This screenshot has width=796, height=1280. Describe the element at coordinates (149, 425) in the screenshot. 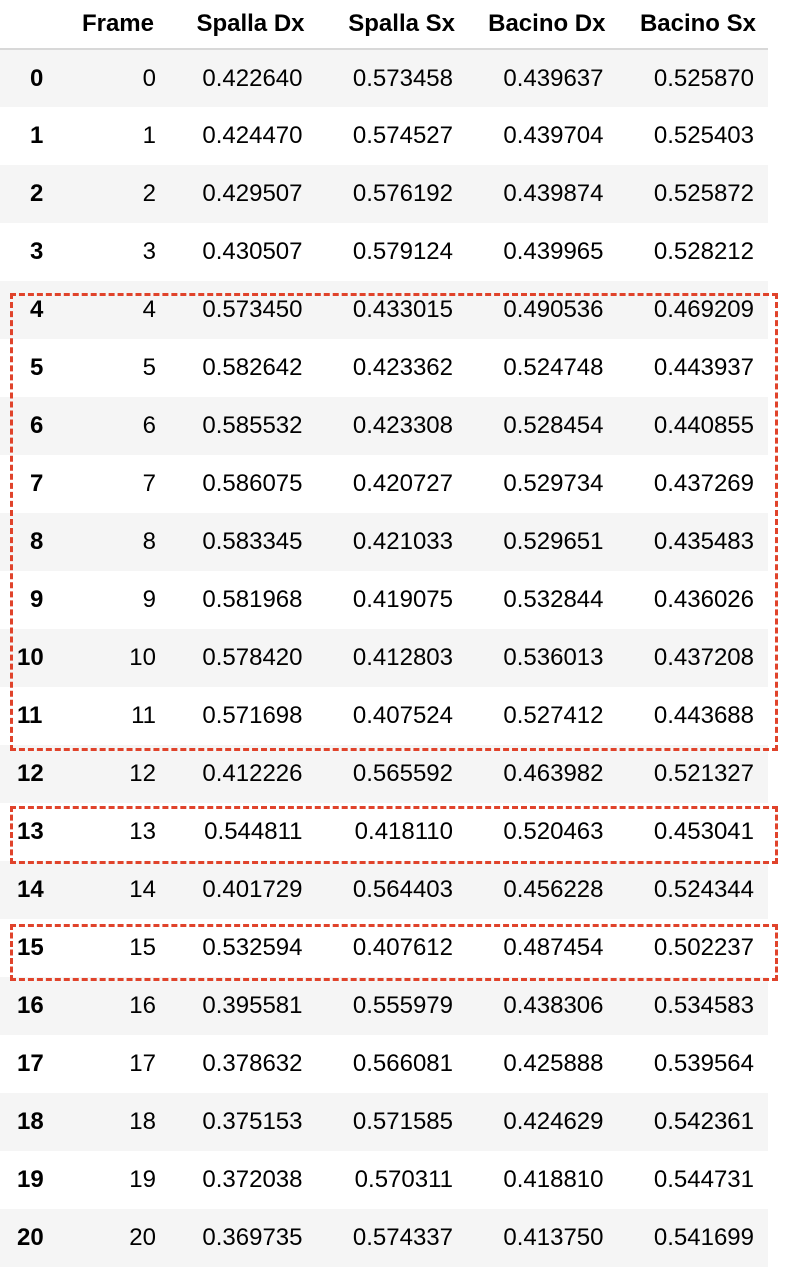

I see `cell-frame: 6` at that location.